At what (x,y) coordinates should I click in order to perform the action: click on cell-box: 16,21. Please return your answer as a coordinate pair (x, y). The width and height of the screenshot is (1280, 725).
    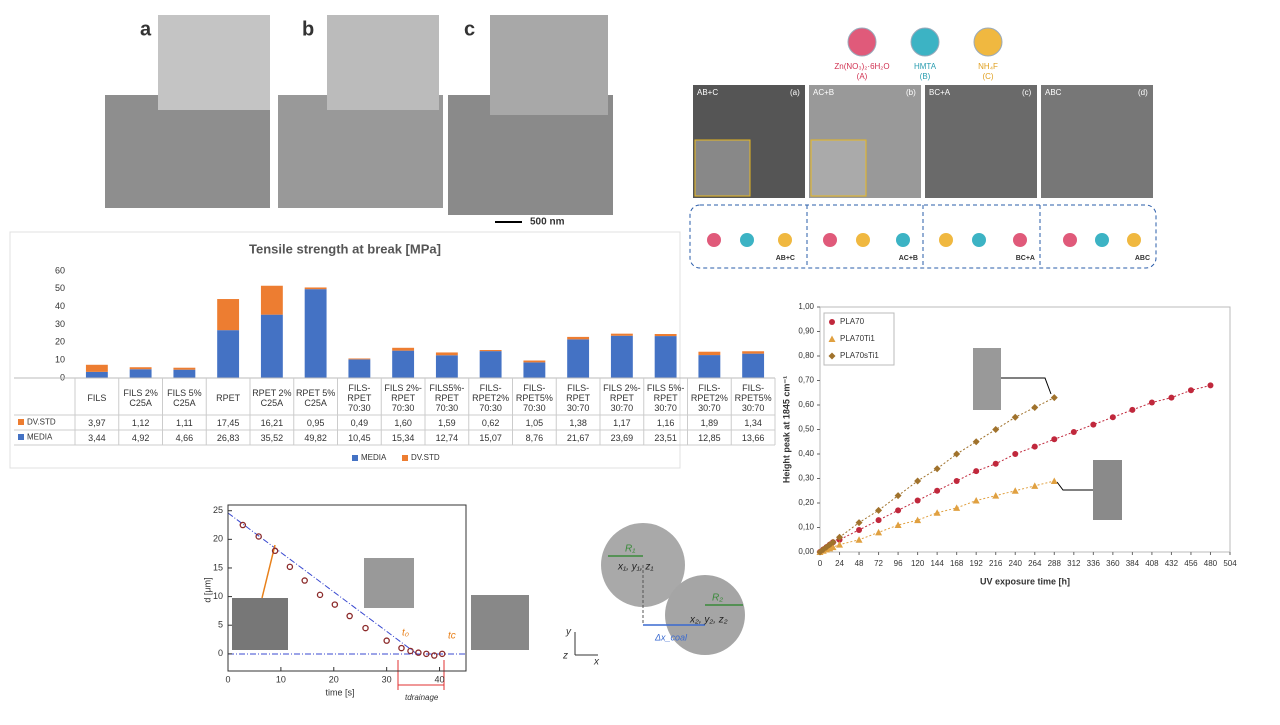
    Looking at the image, I should click on (272, 423).